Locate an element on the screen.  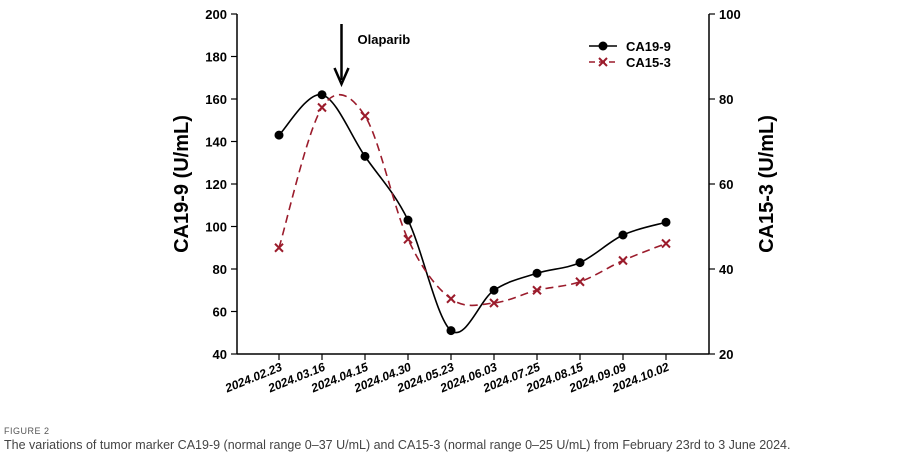
y-axis-label: CA19-9 (U/mL) is located at coordinates (182, 184).